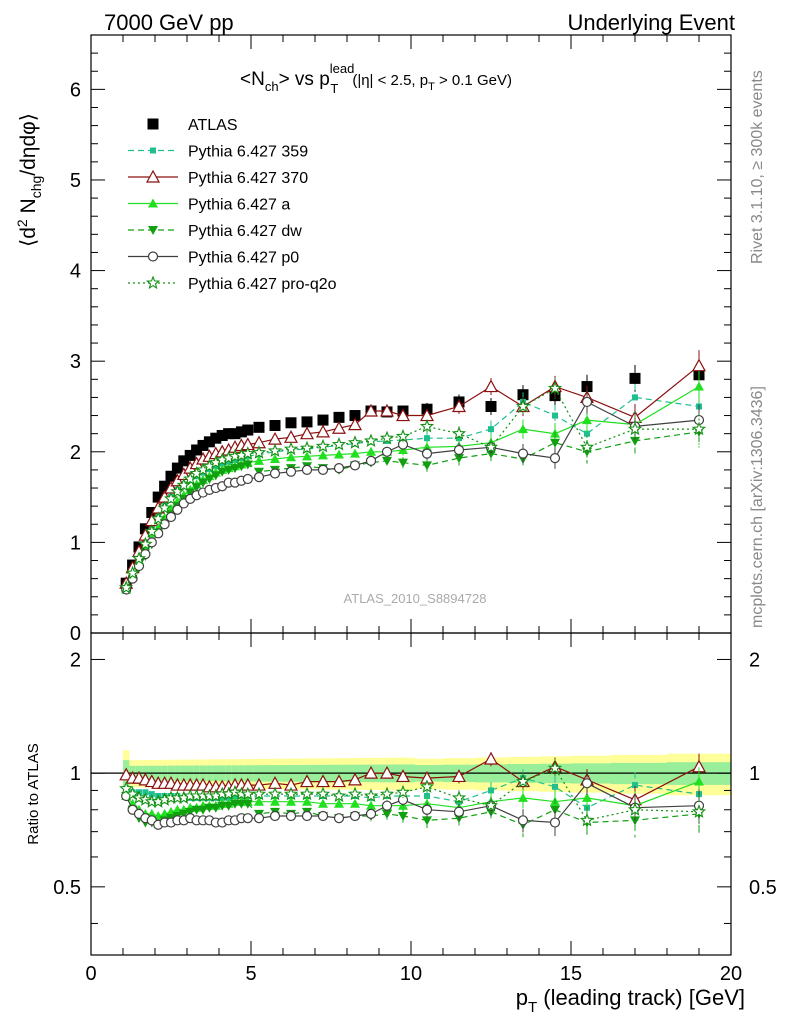 This screenshot has height=1024, width=786. What do you see at coordinates (75, 272) in the screenshot?
I see `main-y-tick-label: 4` at bounding box center [75, 272].